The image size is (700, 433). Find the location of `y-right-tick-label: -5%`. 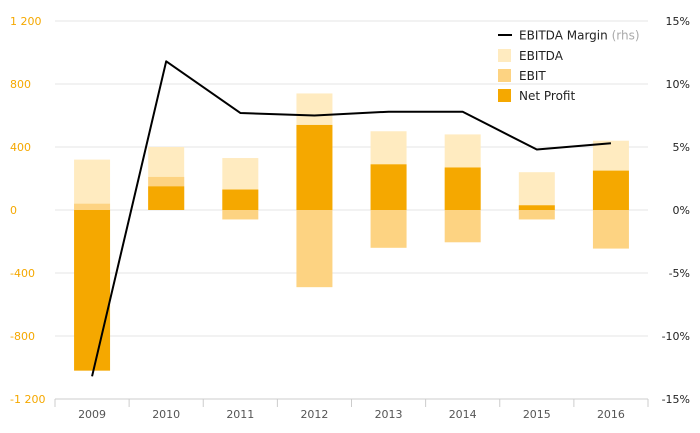

y-right-tick-label: -5% is located at coordinates (679, 273).